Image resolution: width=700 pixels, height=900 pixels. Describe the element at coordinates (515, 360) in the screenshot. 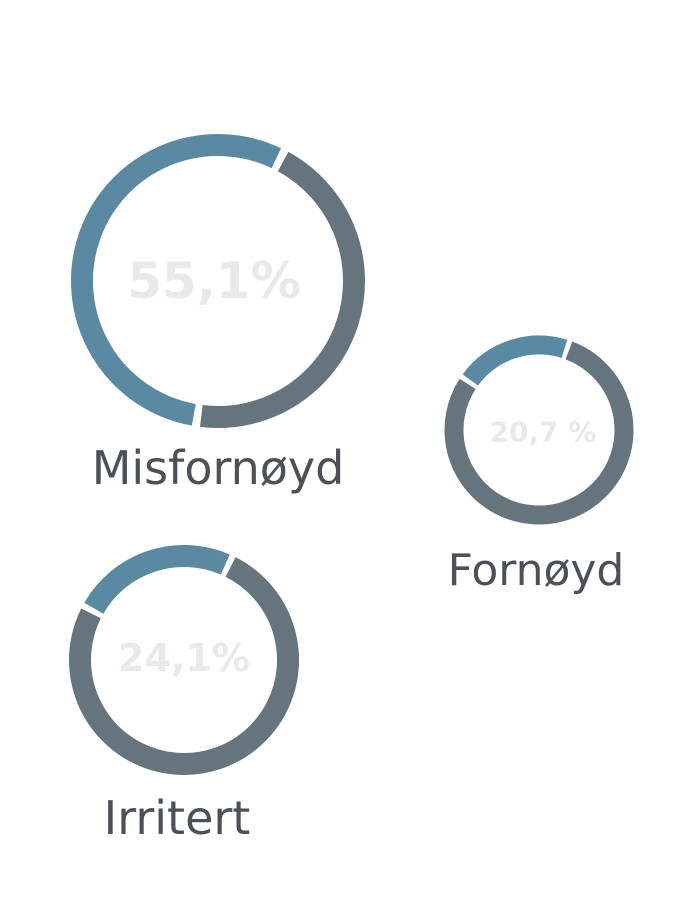

I see `fornoyd-value-arc` at that location.